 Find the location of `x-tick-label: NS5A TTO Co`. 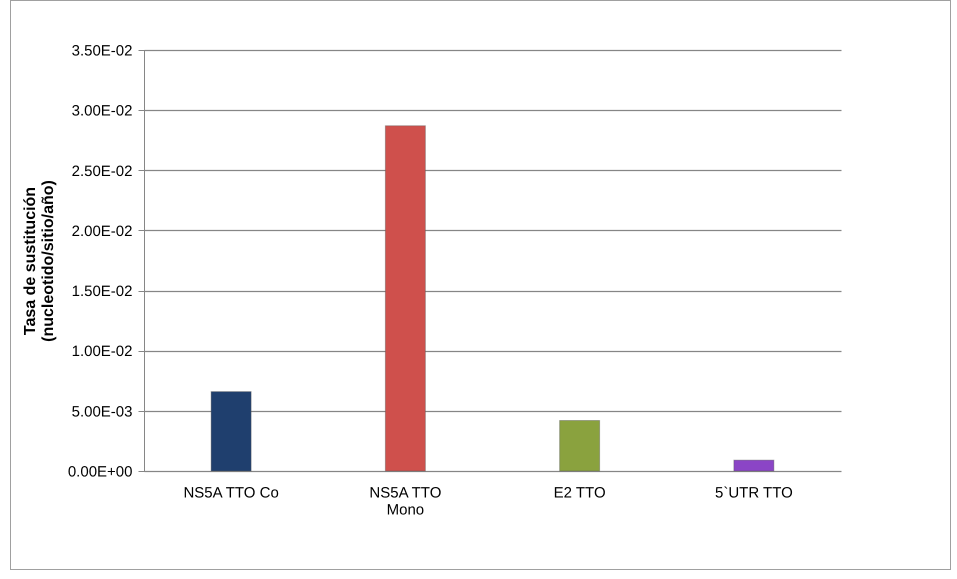

x-tick-label: NS5A TTO Co is located at coordinates (231, 493).